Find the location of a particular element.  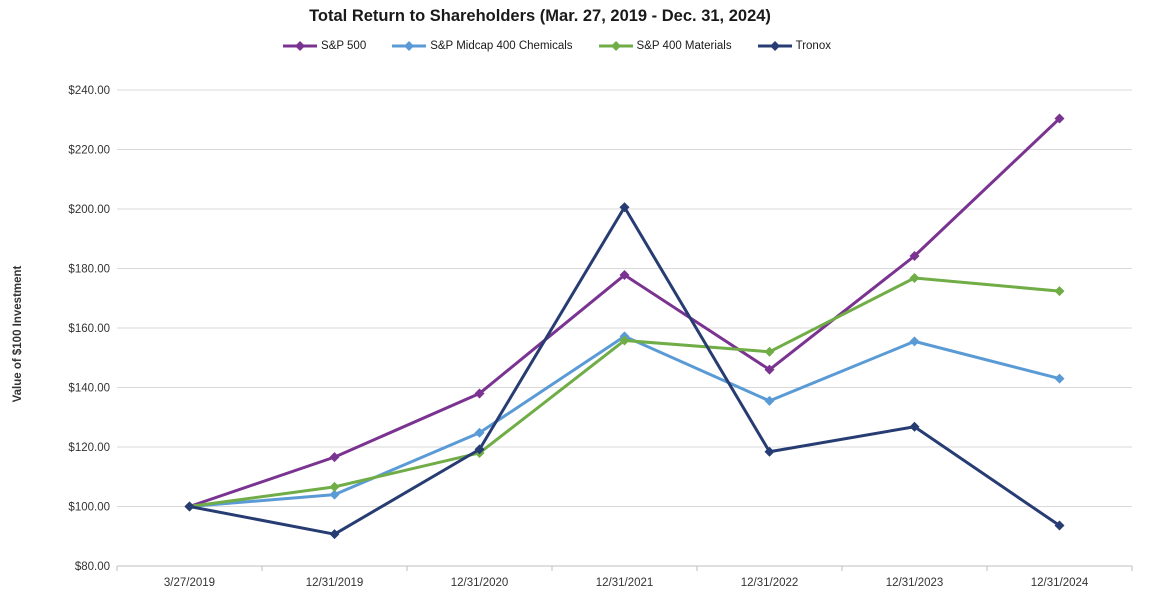

legend-label: Tronox is located at coordinates (813, 46).